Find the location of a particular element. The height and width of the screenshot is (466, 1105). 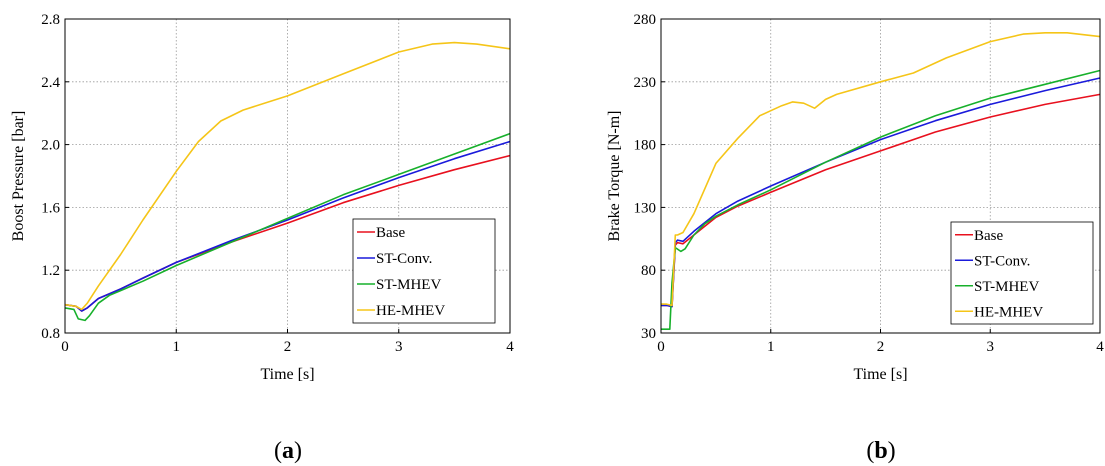

y-axis-label: Boost Pressure [bar] is located at coordinates (18, 176).